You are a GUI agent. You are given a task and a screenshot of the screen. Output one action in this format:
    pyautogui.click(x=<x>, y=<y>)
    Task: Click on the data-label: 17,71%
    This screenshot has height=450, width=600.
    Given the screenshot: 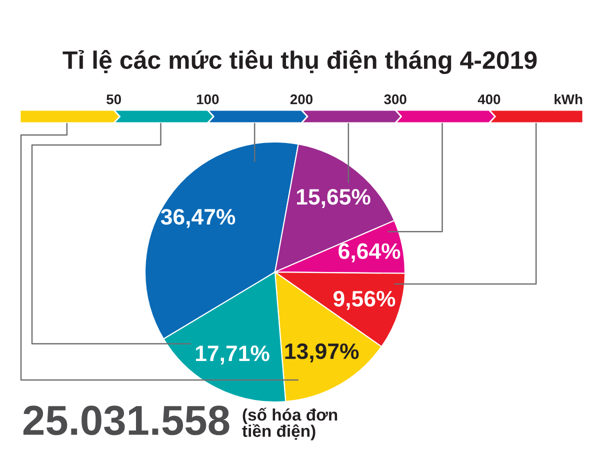 What is the action you would take?
    pyautogui.click(x=233, y=355)
    